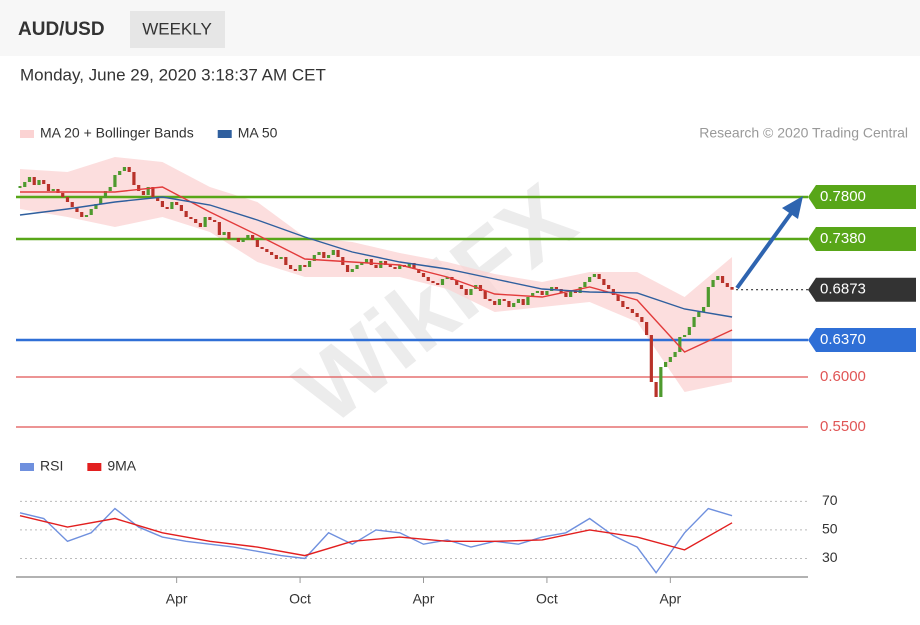 Image resolution: width=920 pixels, height=625 pixels. I want to click on timestamp: Monday, June 29, 2020 3:18:37 AM CET, so click(173, 74).